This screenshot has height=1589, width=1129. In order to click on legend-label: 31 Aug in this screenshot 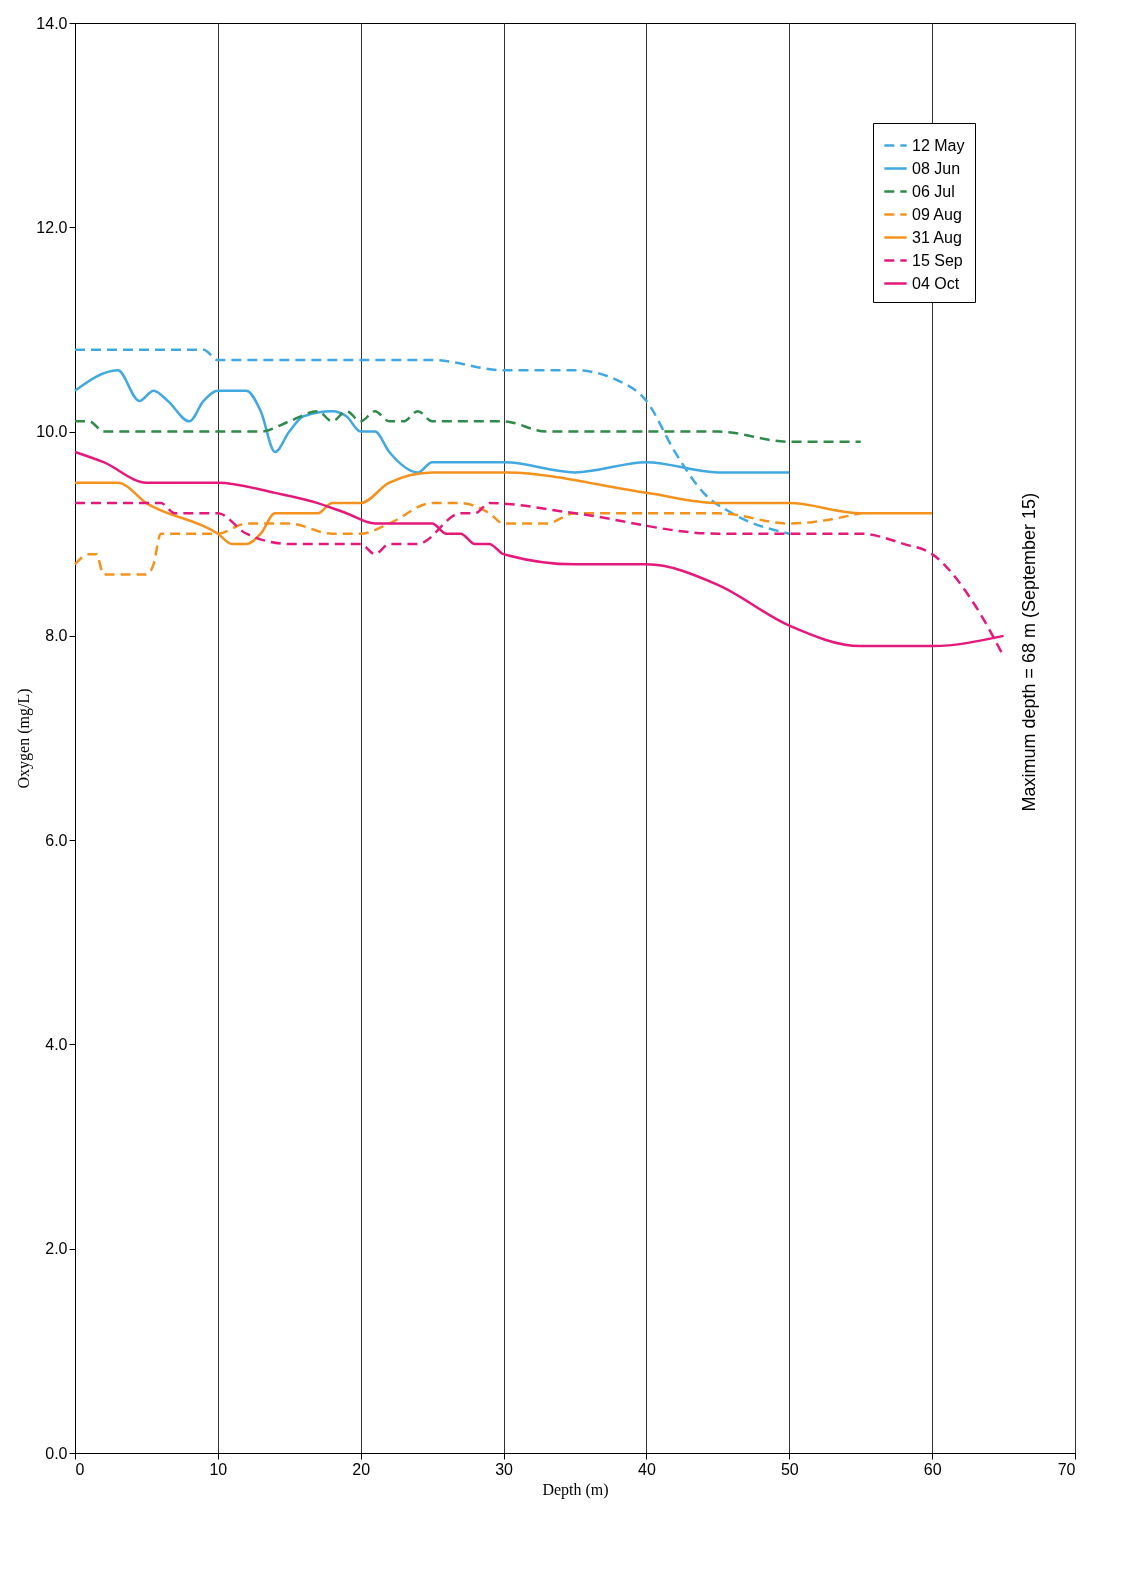, I will do `click(937, 237)`.